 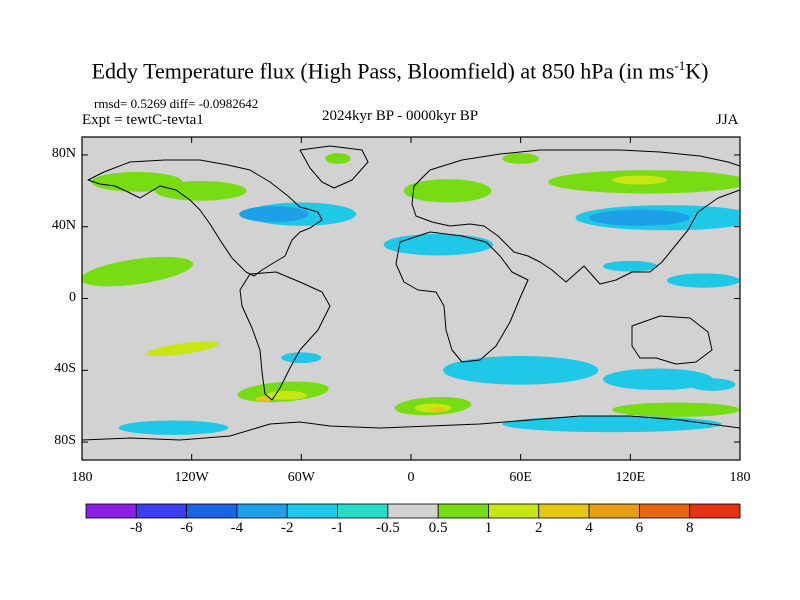 I want to click on experiment-label: Expt = tewtC-tevta1, so click(x=143, y=120).